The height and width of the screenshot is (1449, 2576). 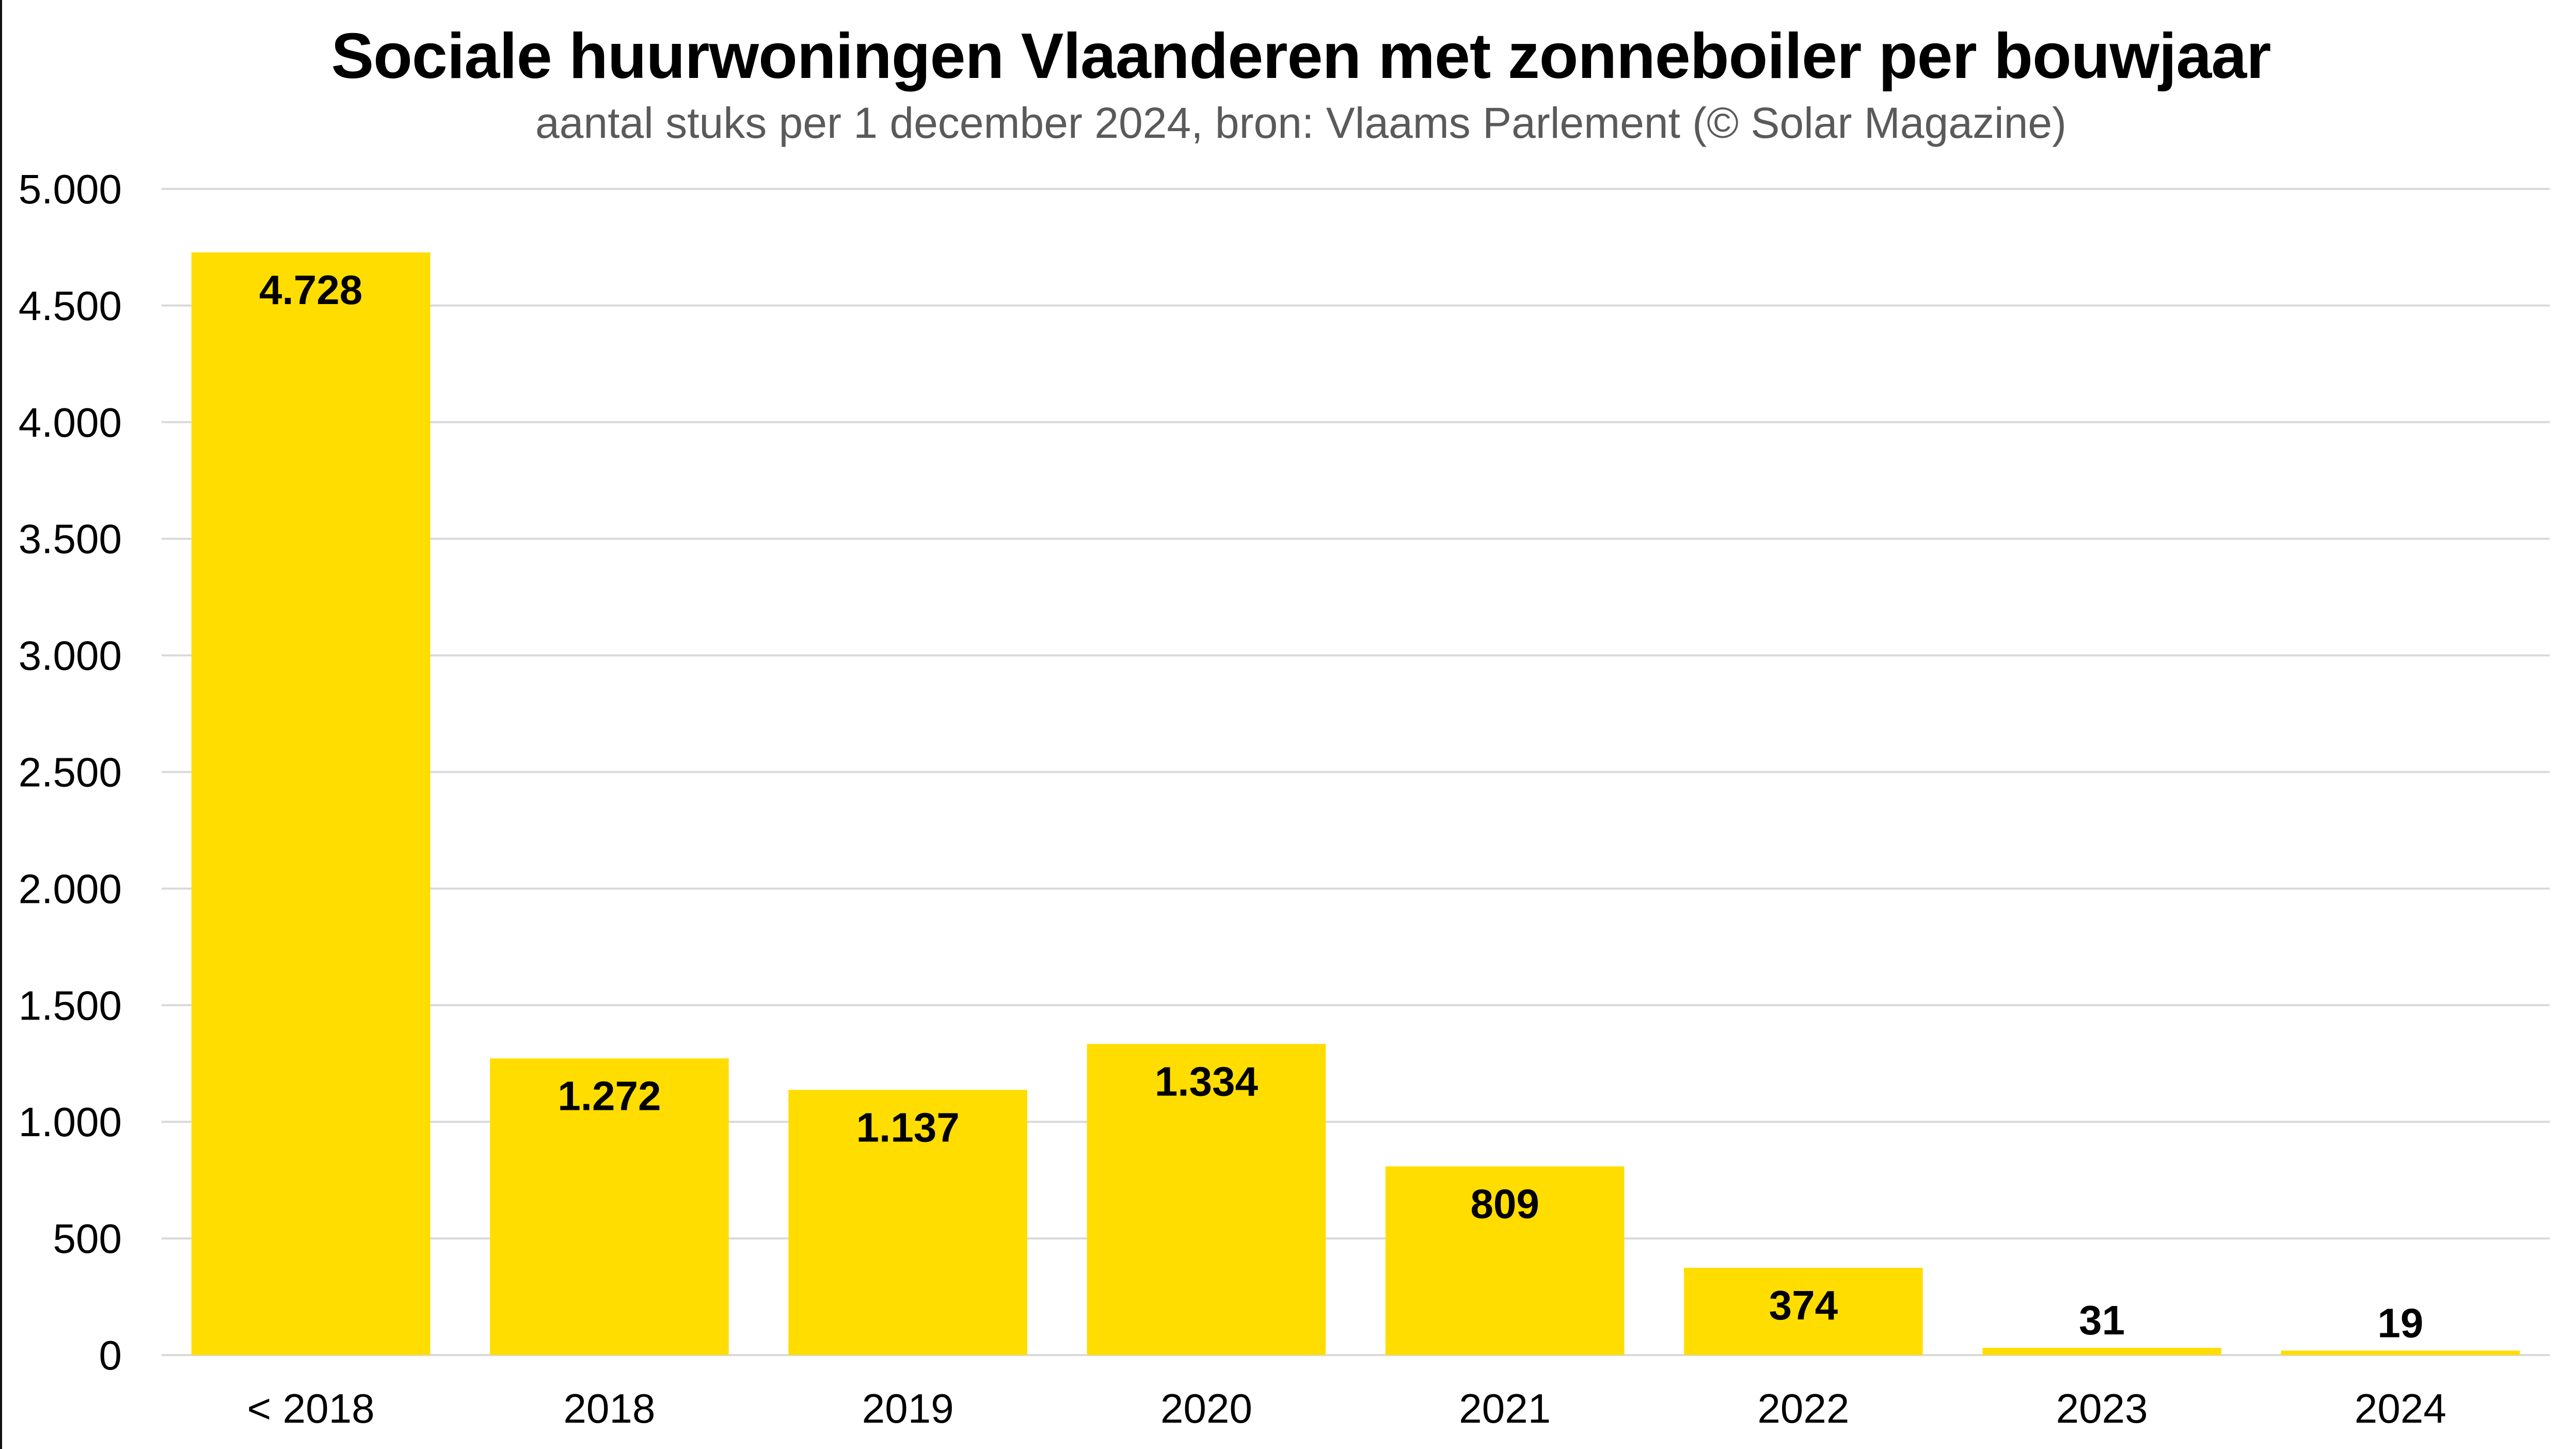 What do you see at coordinates (2400, 1323) in the screenshot?
I see `data-label: 19` at bounding box center [2400, 1323].